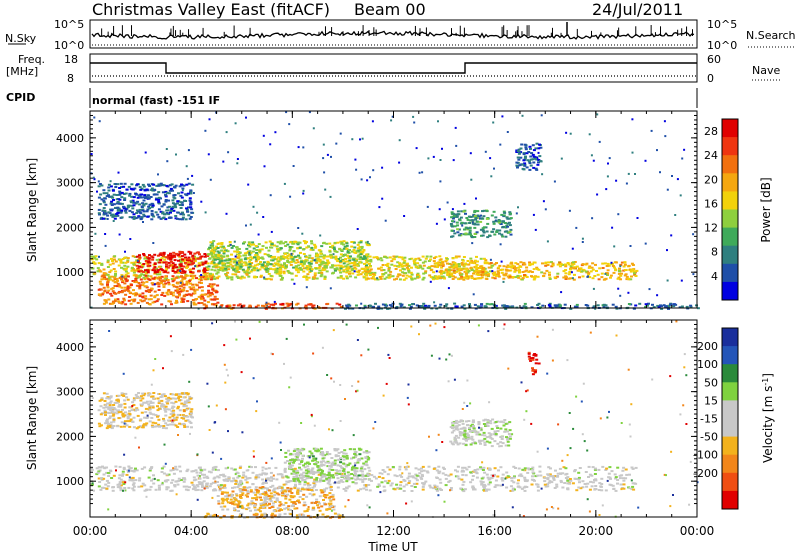  I want to click on colorbar-tick: 28, so click(711, 131).